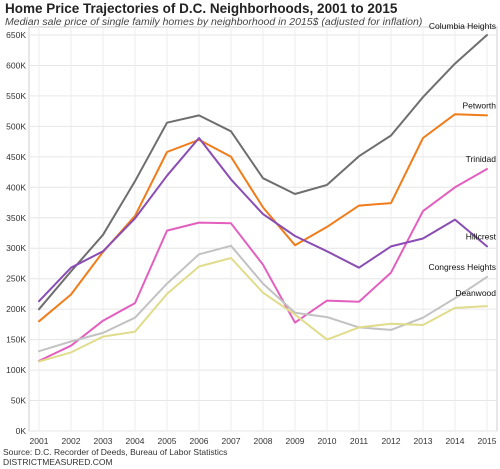  I want to click on y-tick-label: 600K, so click(16, 65).